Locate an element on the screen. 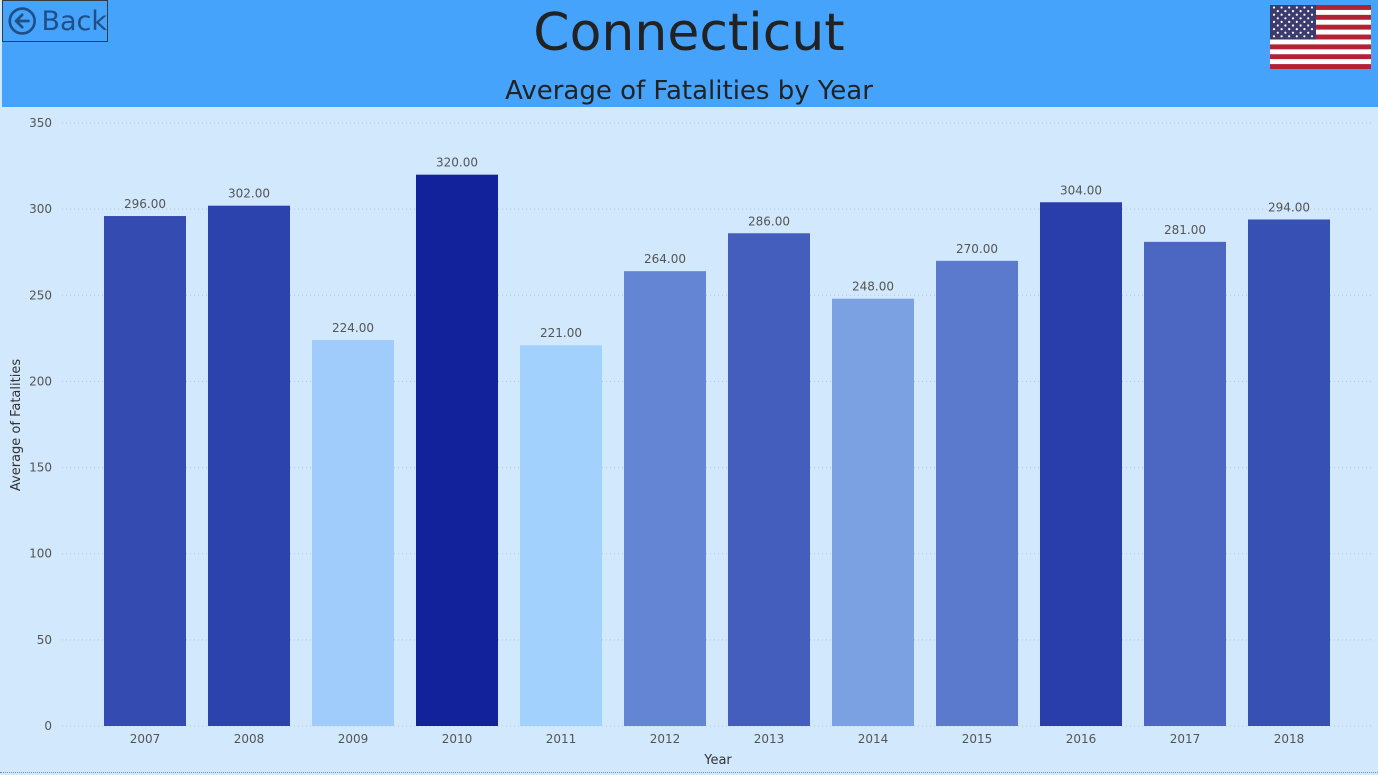 This screenshot has height=775, width=1378. x-tick-label-2008: 2008 is located at coordinates (249, 739).